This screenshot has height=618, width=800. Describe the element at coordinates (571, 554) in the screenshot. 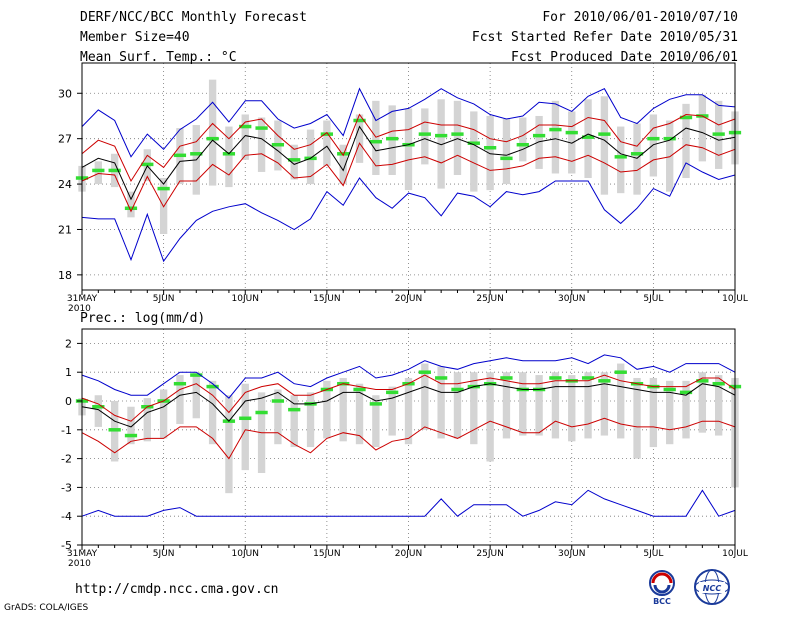

I see `prec-xtick-label: 30JUN` at that location.